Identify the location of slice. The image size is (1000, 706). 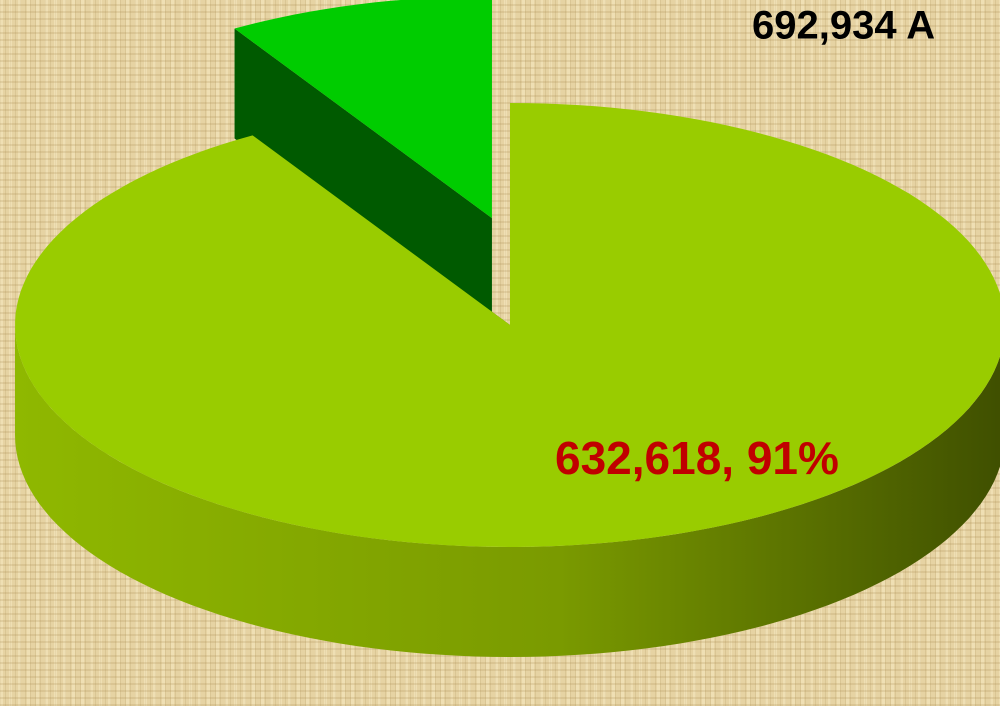
(363, 109).